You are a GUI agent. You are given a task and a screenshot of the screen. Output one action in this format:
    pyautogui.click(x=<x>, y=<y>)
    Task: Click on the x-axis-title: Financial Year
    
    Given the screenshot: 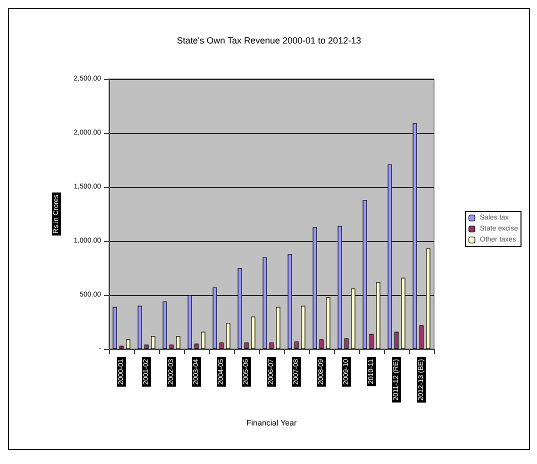 What is the action you would take?
    pyautogui.click(x=271, y=423)
    